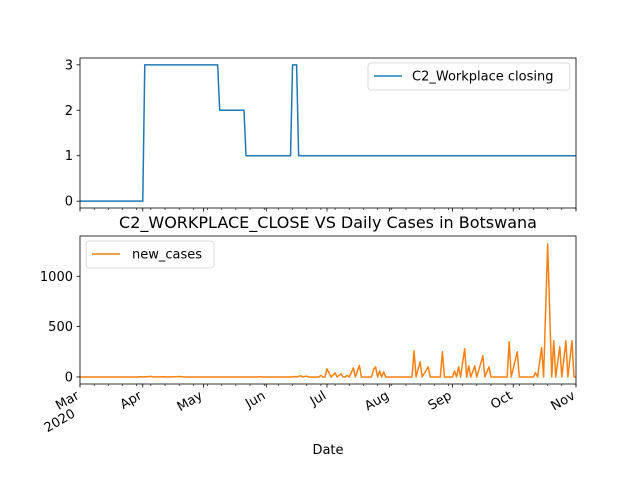 This screenshot has width=640, height=484. I want to click on y-tick-label: 1, so click(69, 156).